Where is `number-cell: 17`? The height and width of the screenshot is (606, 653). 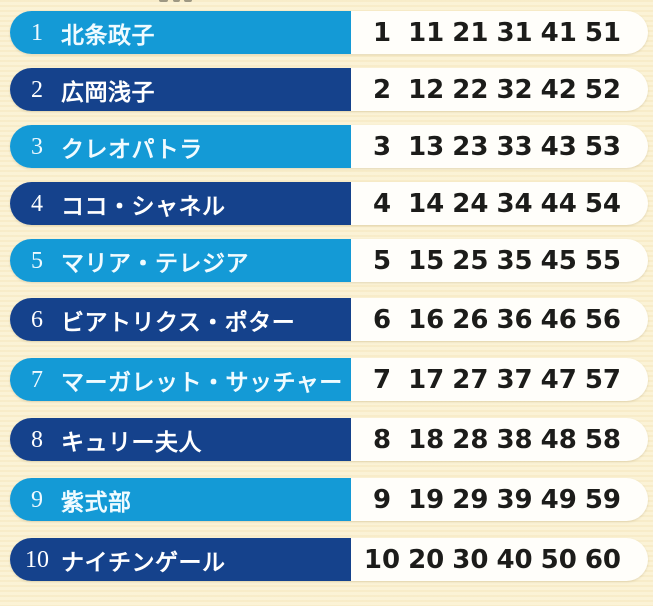
number-cell: 17 is located at coordinates (426, 379).